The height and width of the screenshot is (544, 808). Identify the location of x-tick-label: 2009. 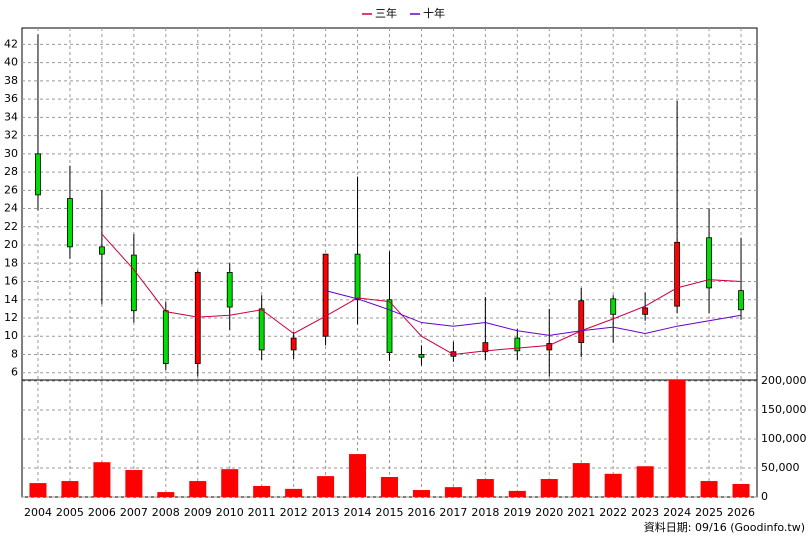
(198, 512).